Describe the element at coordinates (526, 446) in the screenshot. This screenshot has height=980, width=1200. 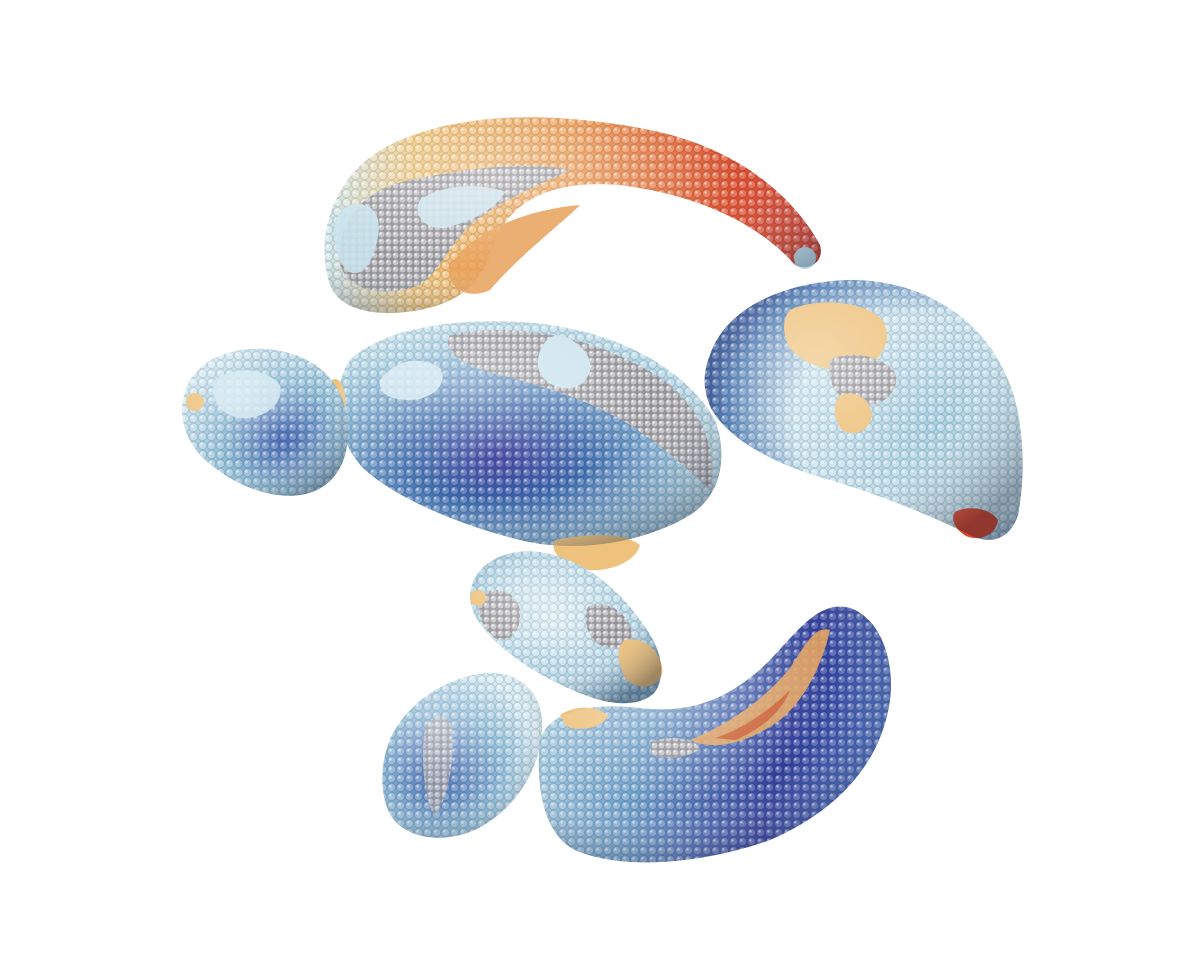
I see `putamen-structure` at that location.